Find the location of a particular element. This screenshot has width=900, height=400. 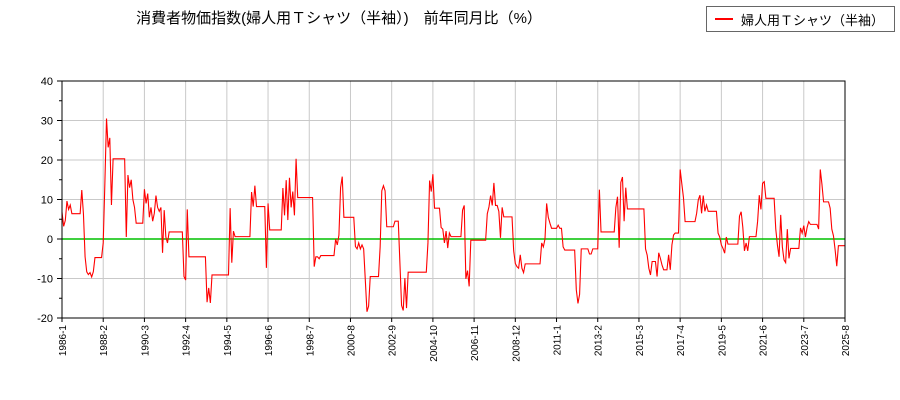

legend: 婦人用Ｔシャツ（半袖） is located at coordinates (800, 19).